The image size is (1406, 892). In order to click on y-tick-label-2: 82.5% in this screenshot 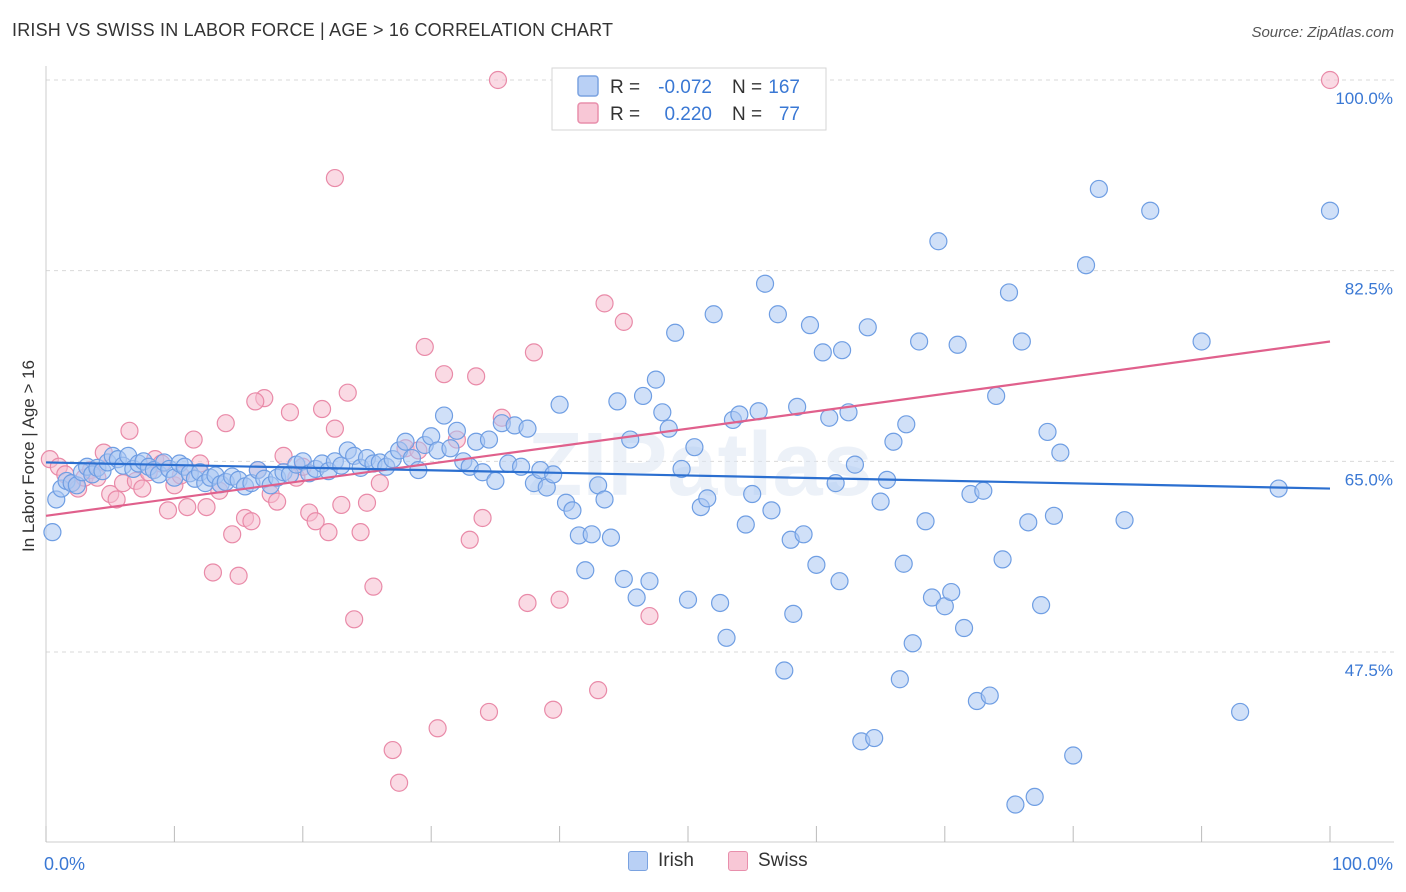, I will do `click(1369, 289)`.